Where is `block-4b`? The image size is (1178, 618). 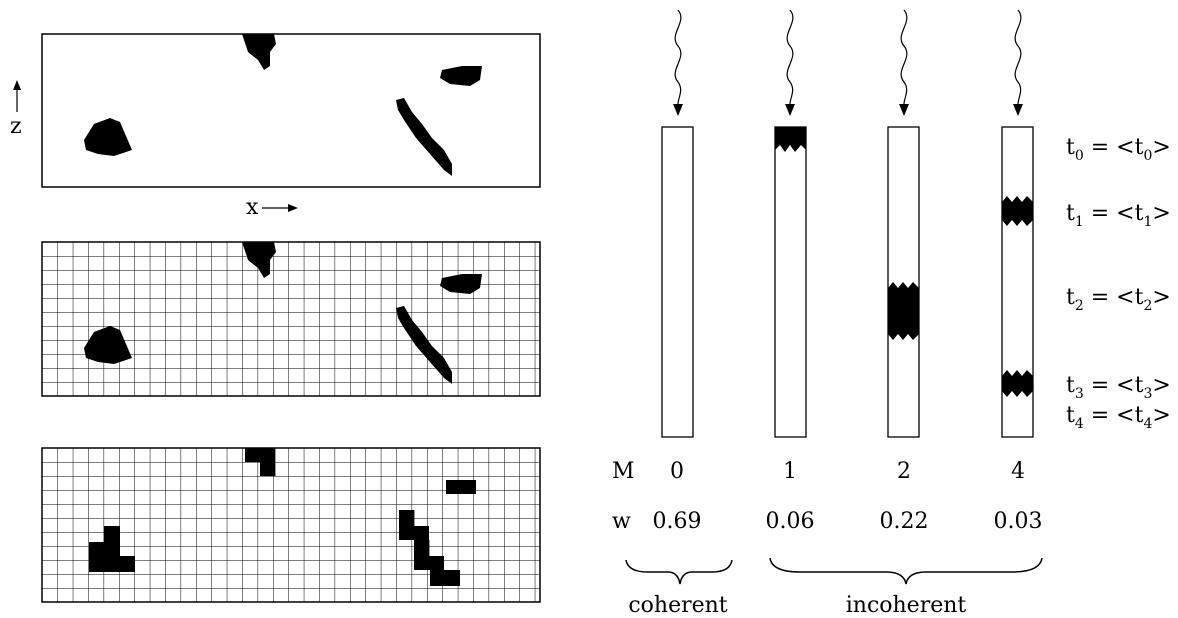
block-4b is located at coordinates (1017, 383).